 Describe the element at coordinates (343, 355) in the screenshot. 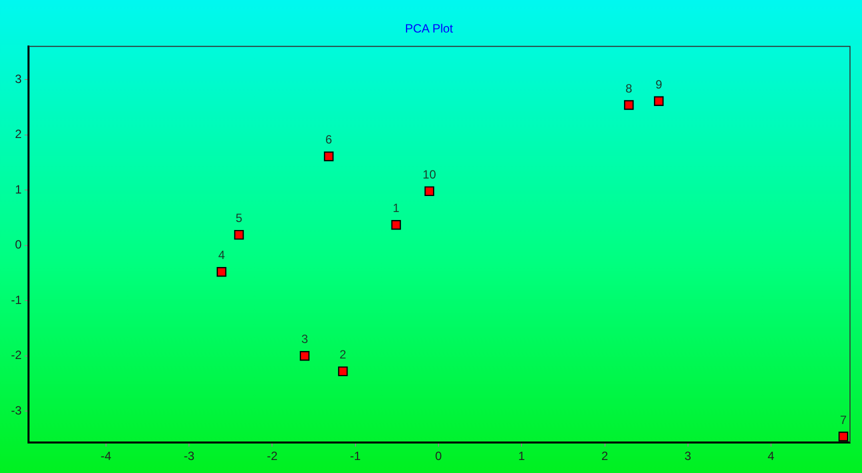

I see `annotation: 2` at that location.